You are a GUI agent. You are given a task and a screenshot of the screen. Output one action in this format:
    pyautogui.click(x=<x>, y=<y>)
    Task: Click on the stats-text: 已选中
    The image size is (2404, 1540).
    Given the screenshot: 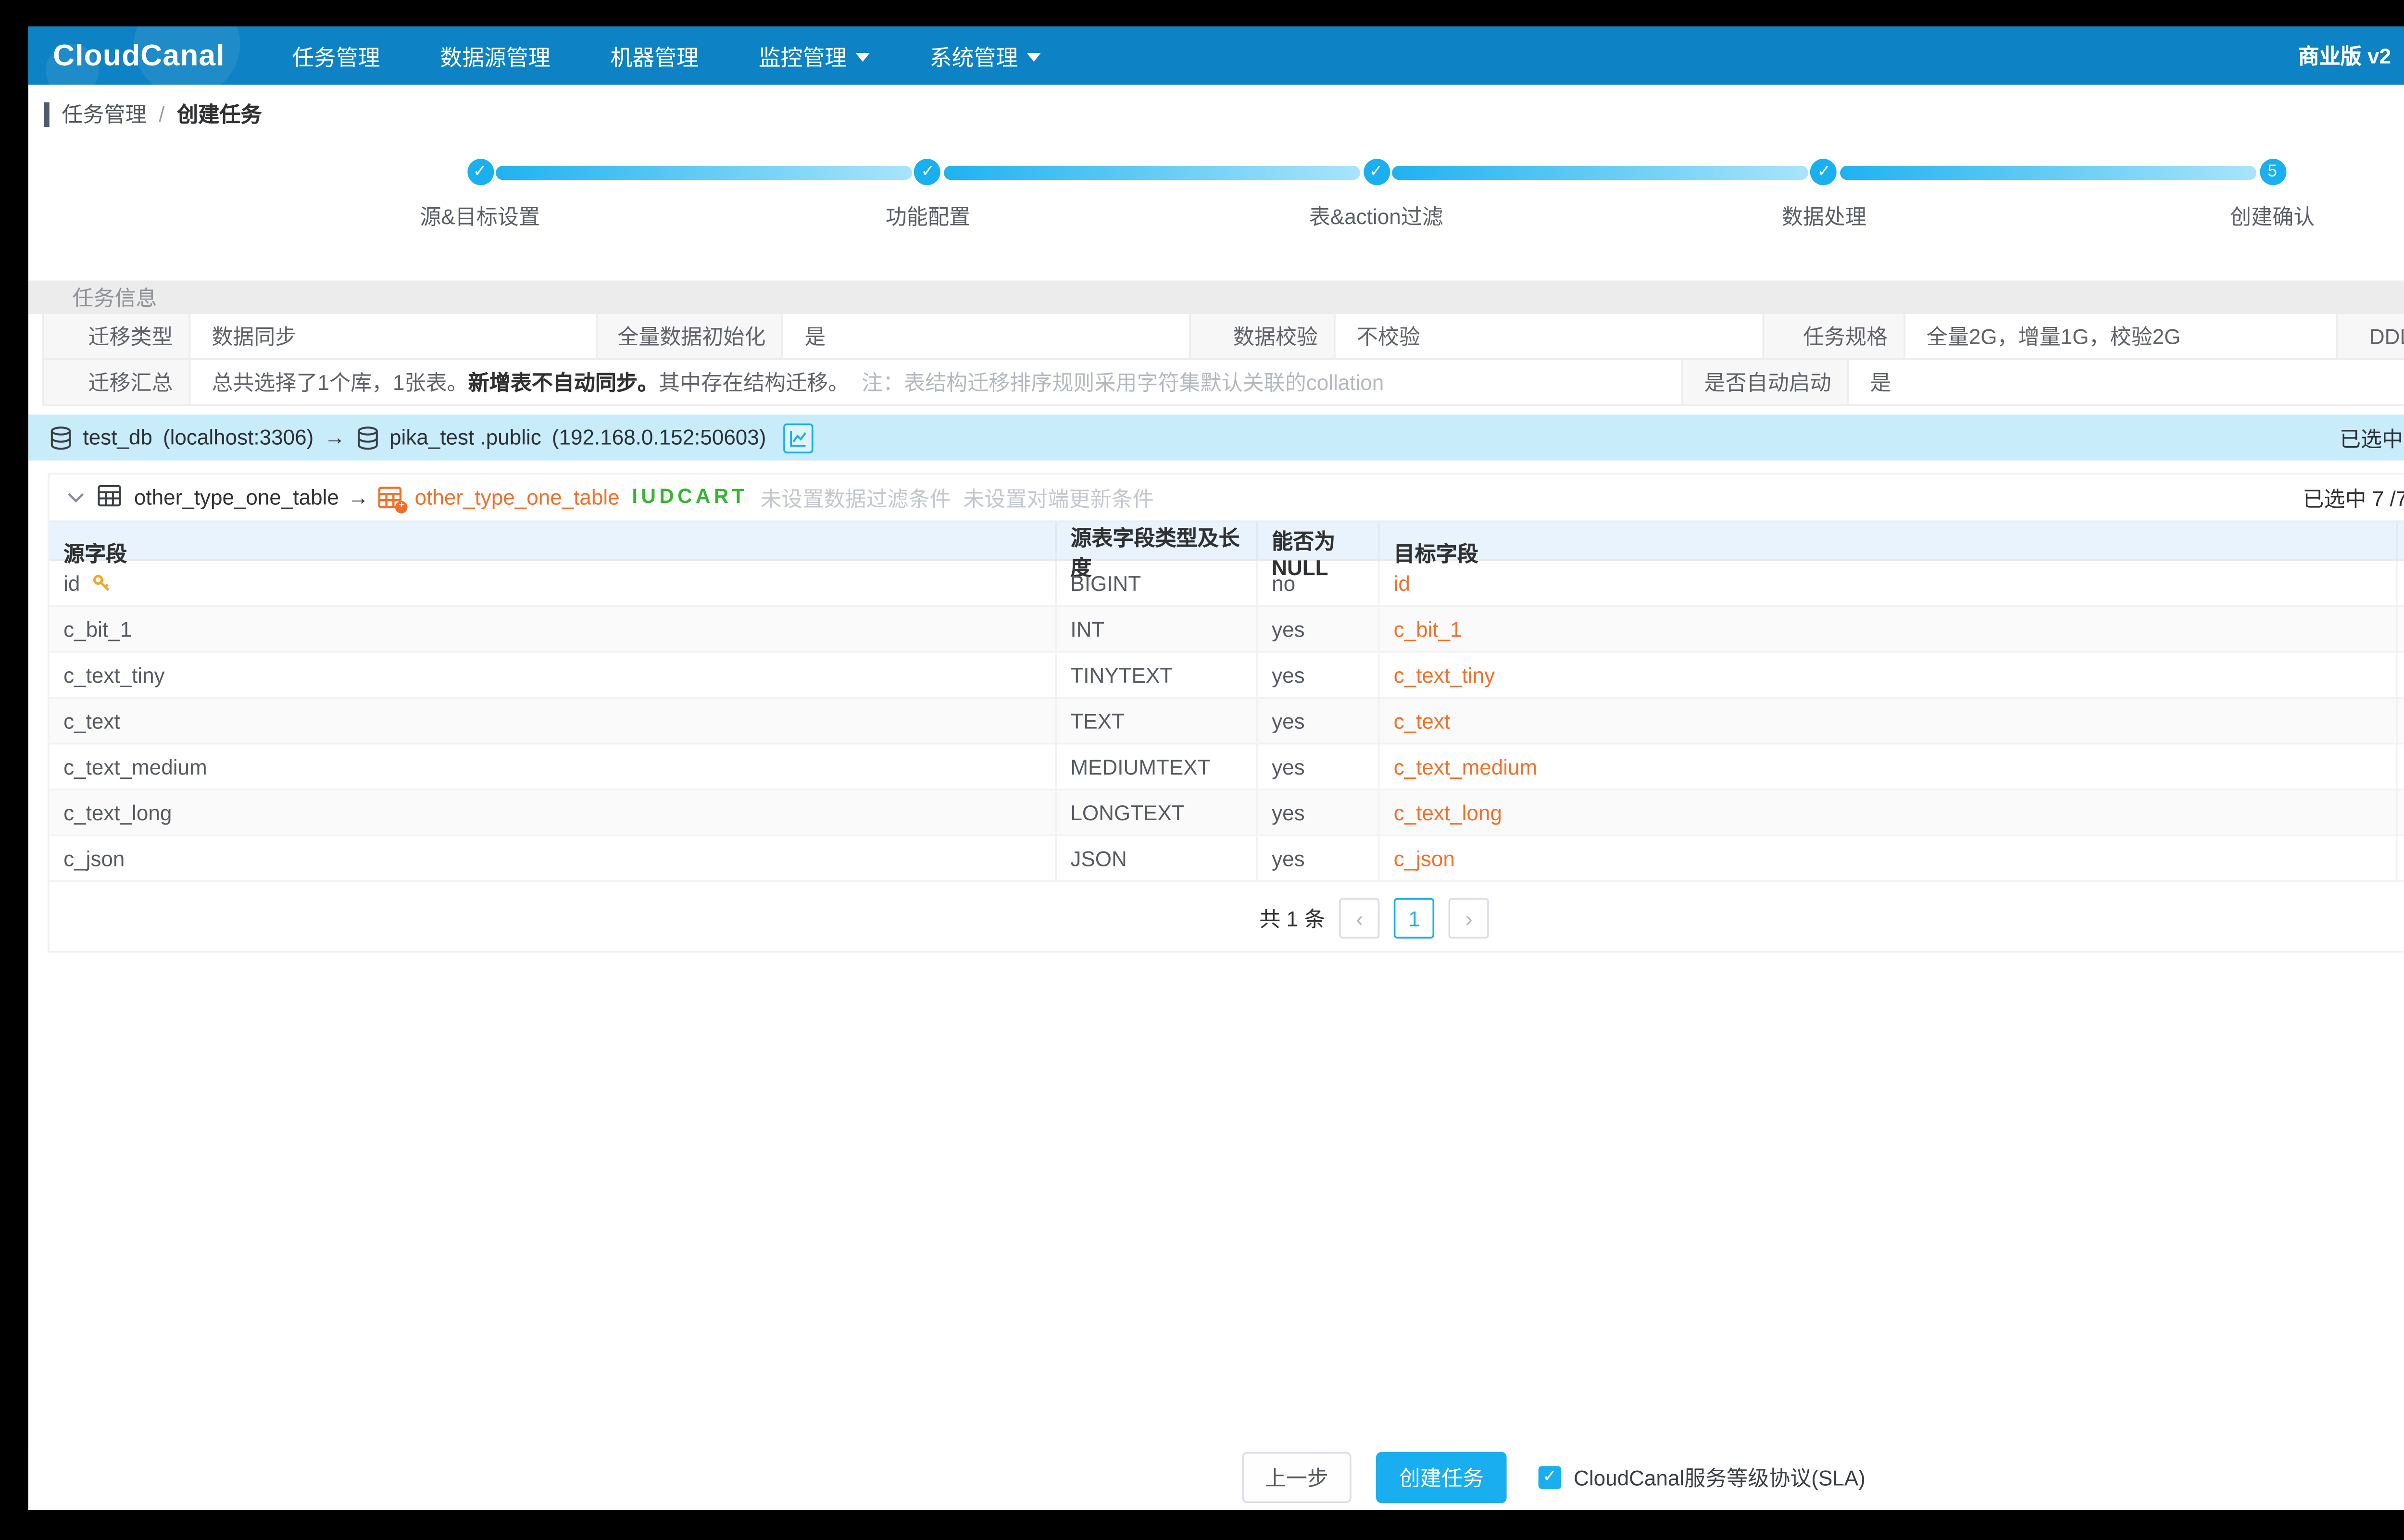 What is the action you would take?
    pyautogui.click(x=2371, y=438)
    